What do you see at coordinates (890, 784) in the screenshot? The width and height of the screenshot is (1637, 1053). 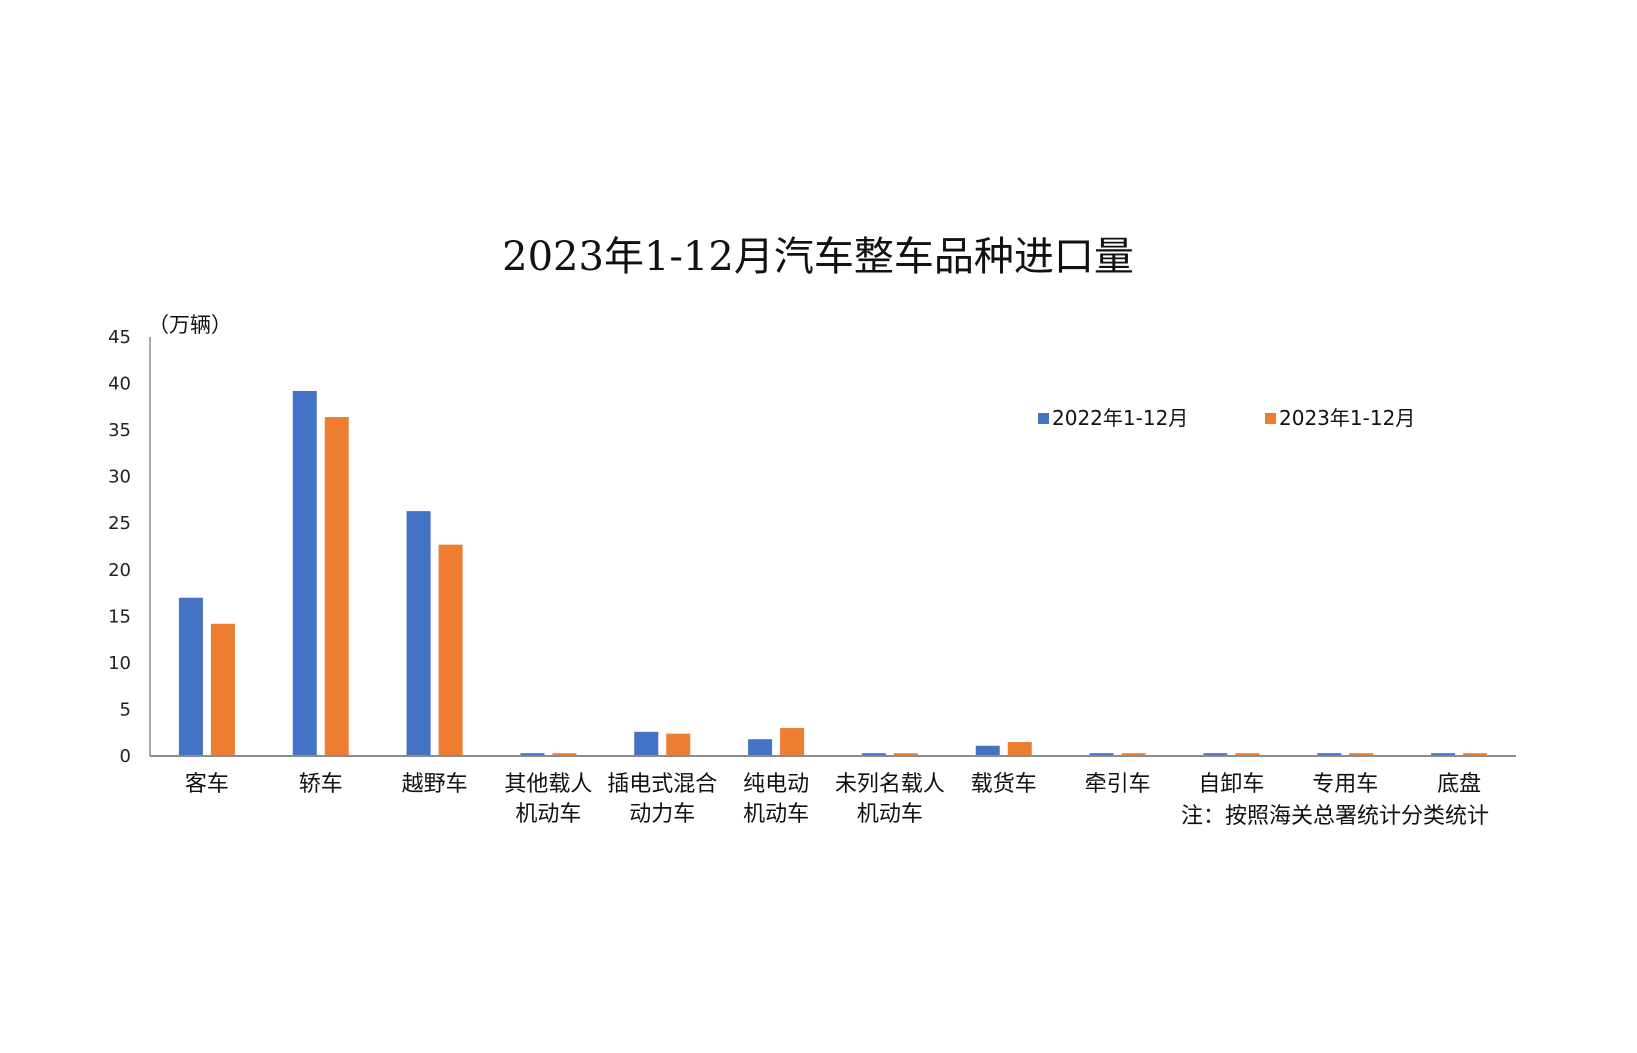 I see `x-category-label: 未列名载人` at bounding box center [890, 784].